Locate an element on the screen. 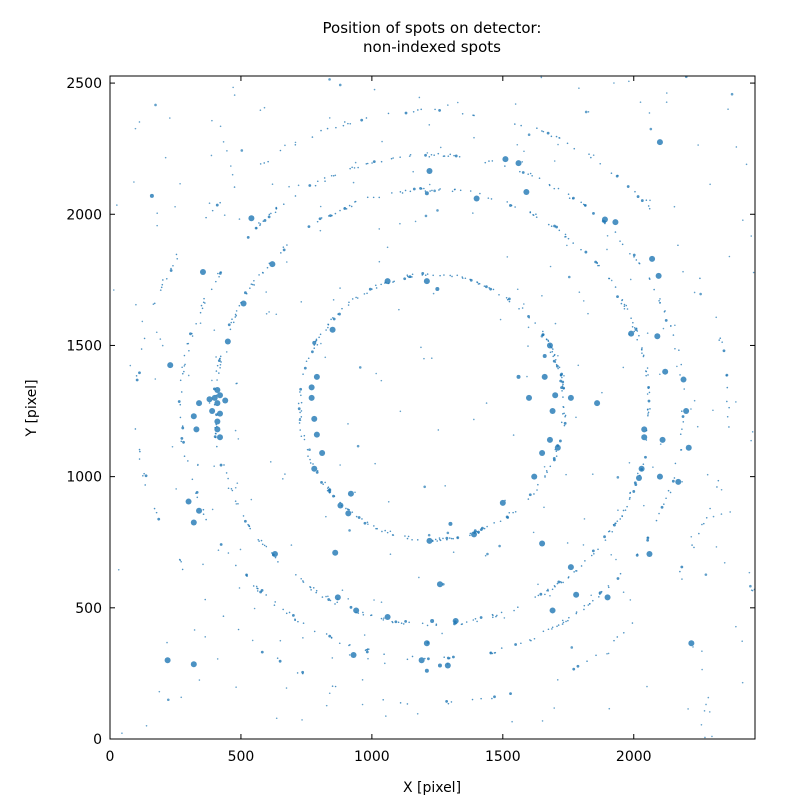 This screenshot has height=800, width=800. x-tick-label-1: 500 is located at coordinates (241, 757).